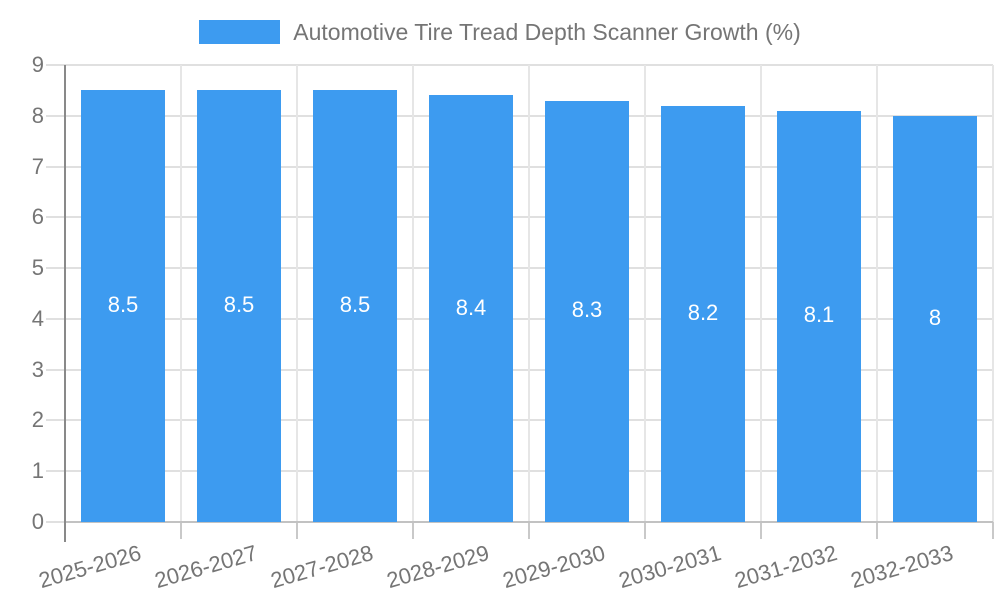 This screenshot has height=600, width=1000. I want to click on y-axis-tick-label: 7, so click(37, 166).